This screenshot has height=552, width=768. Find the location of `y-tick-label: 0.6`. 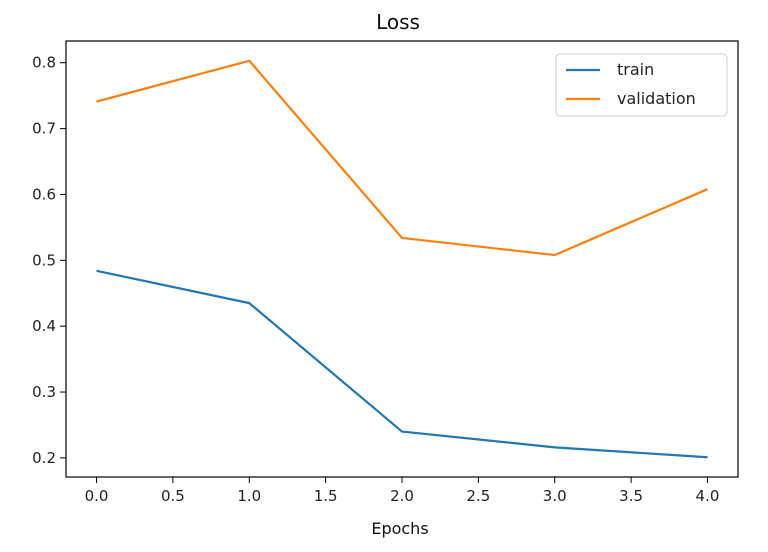

y-tick-label: 0.6 is located at coordinates (44, 194).